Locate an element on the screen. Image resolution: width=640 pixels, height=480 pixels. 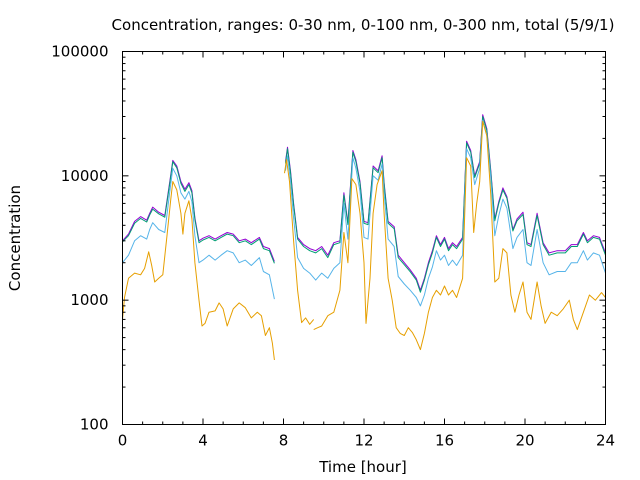
x-tick-label: 24 is located at coordinates (605, 441).